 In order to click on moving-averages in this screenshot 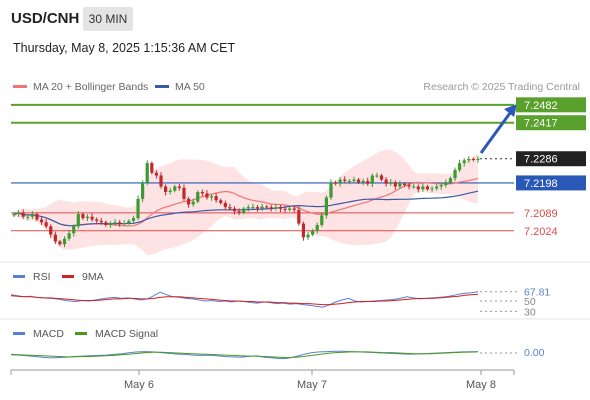, I will do `click(246, 202)`.